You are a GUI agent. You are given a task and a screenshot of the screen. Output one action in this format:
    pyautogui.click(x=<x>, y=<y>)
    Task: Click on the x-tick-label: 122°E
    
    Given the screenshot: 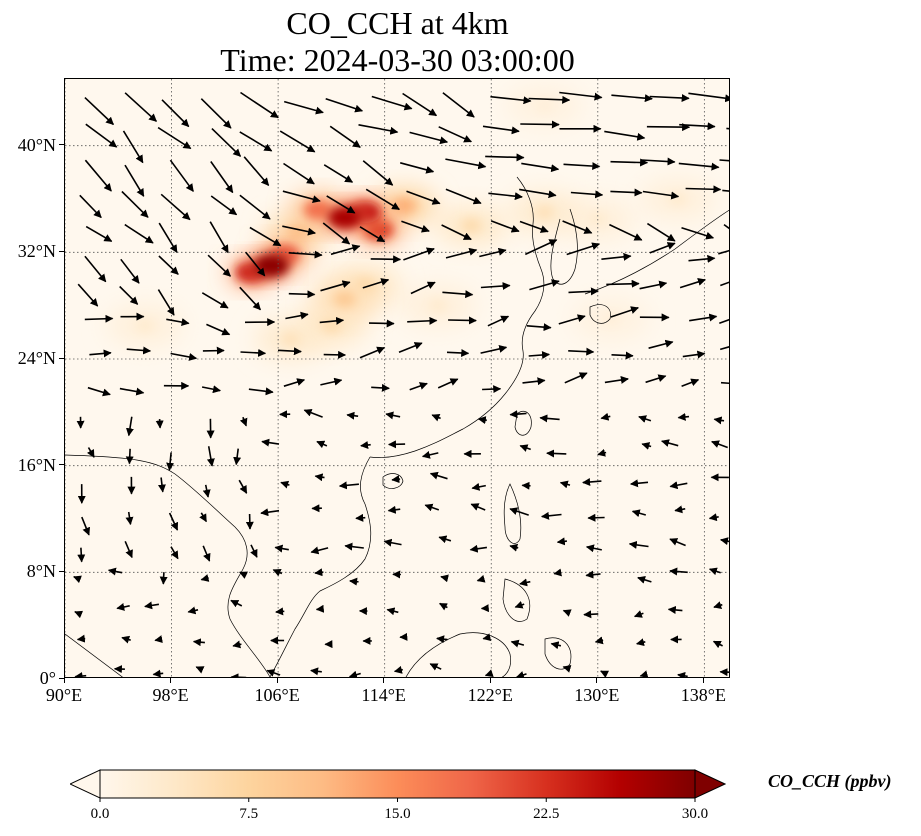 What is the action you would take?
    pyautogui.click(x=490, y=695)
    